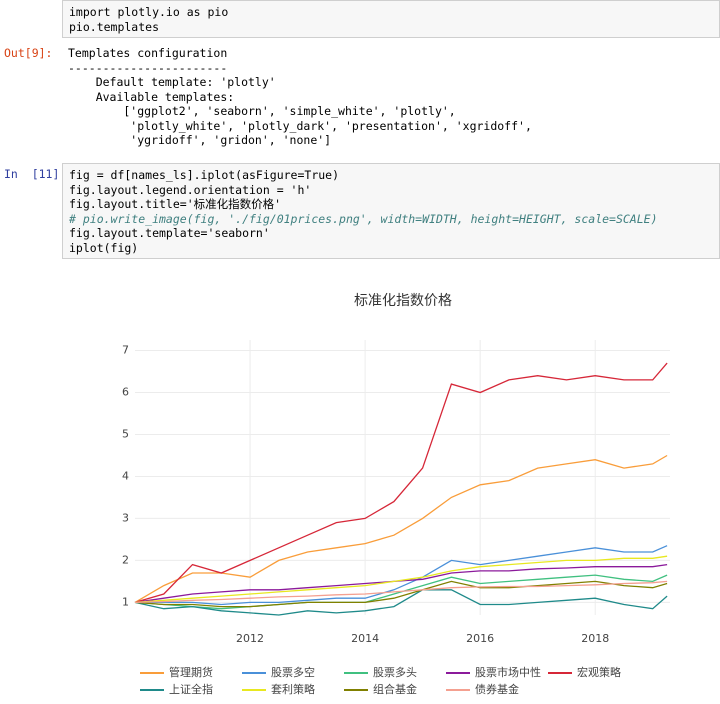  I want to click on x-tick-label: 2012, so click(250, 638).